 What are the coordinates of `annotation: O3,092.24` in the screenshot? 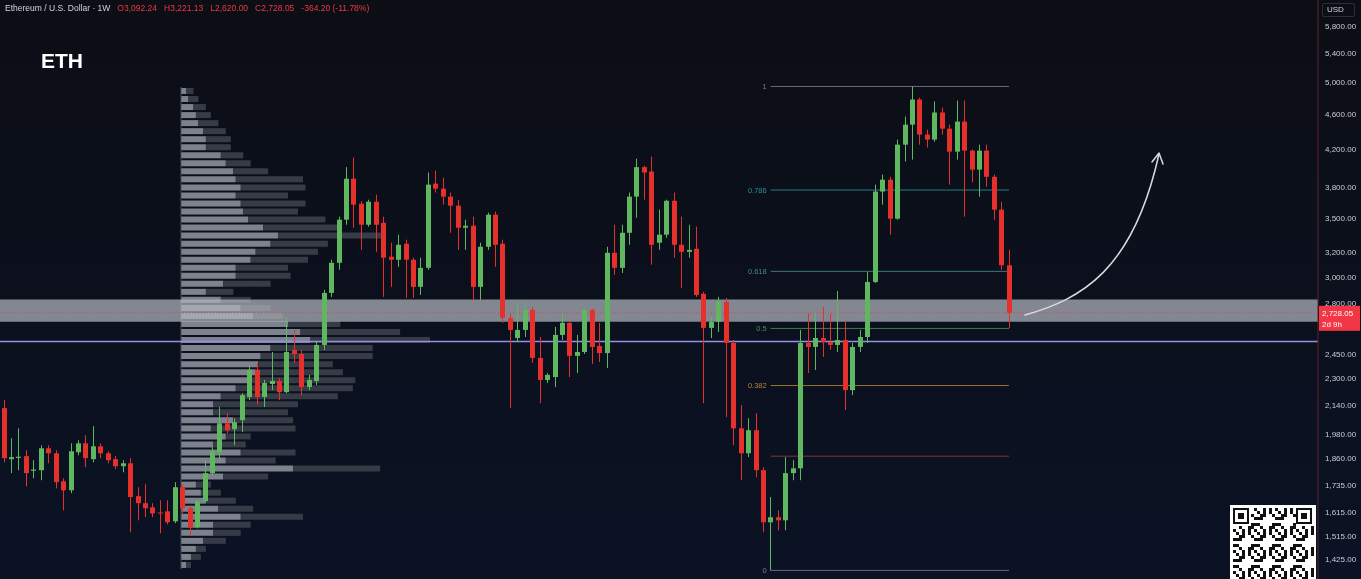 It's located at (137, 8).